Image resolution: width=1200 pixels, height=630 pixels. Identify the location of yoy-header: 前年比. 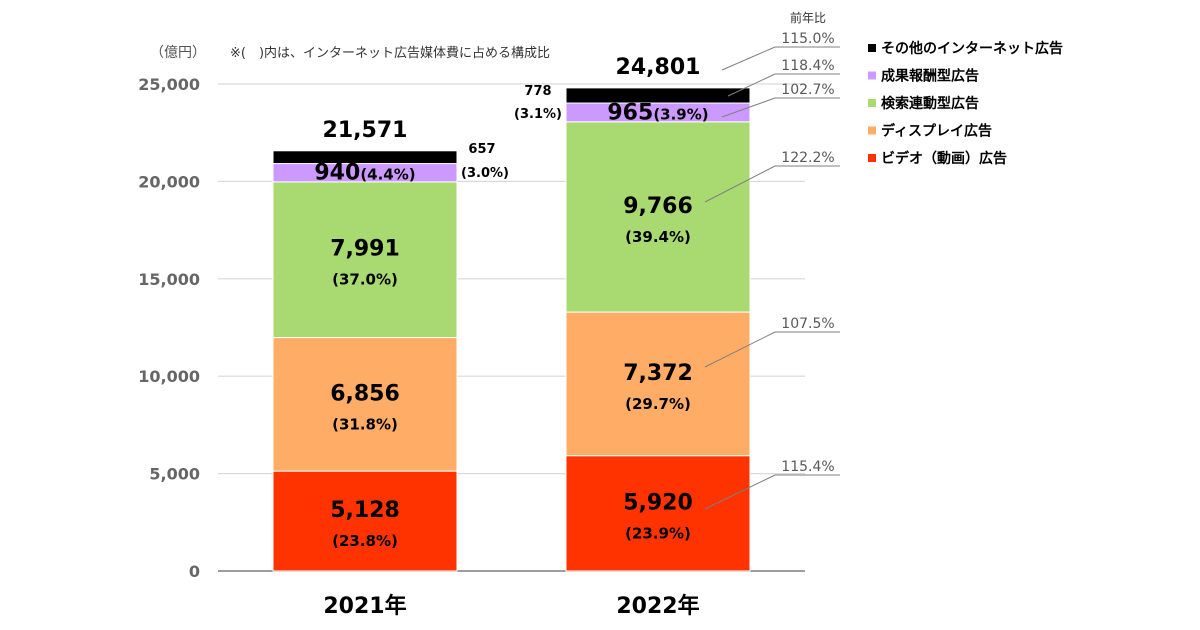
(808, 17).